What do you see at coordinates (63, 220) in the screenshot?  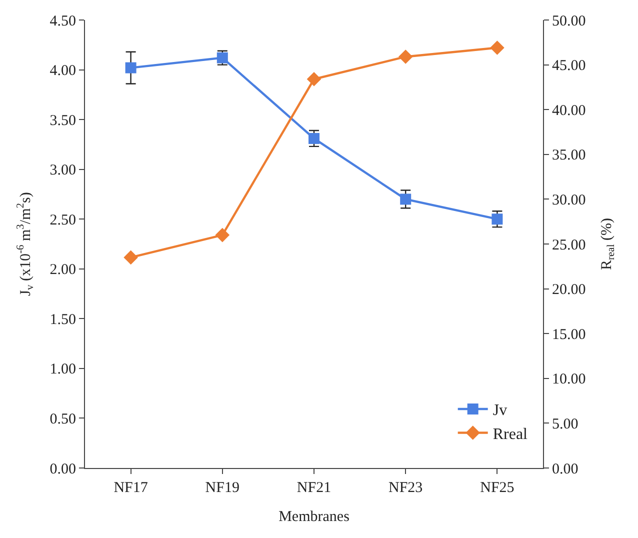 I see `y-tick-label: 2.50` at bounding box center [63, 220].